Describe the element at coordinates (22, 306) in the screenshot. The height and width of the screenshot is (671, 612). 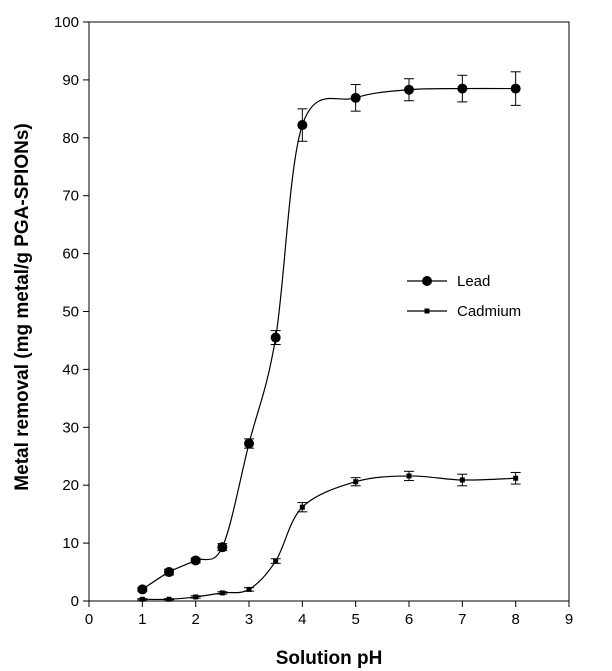
I see `y-axis-title: Metal removal (mg metal/g PGA-SPIONs)` at that location.